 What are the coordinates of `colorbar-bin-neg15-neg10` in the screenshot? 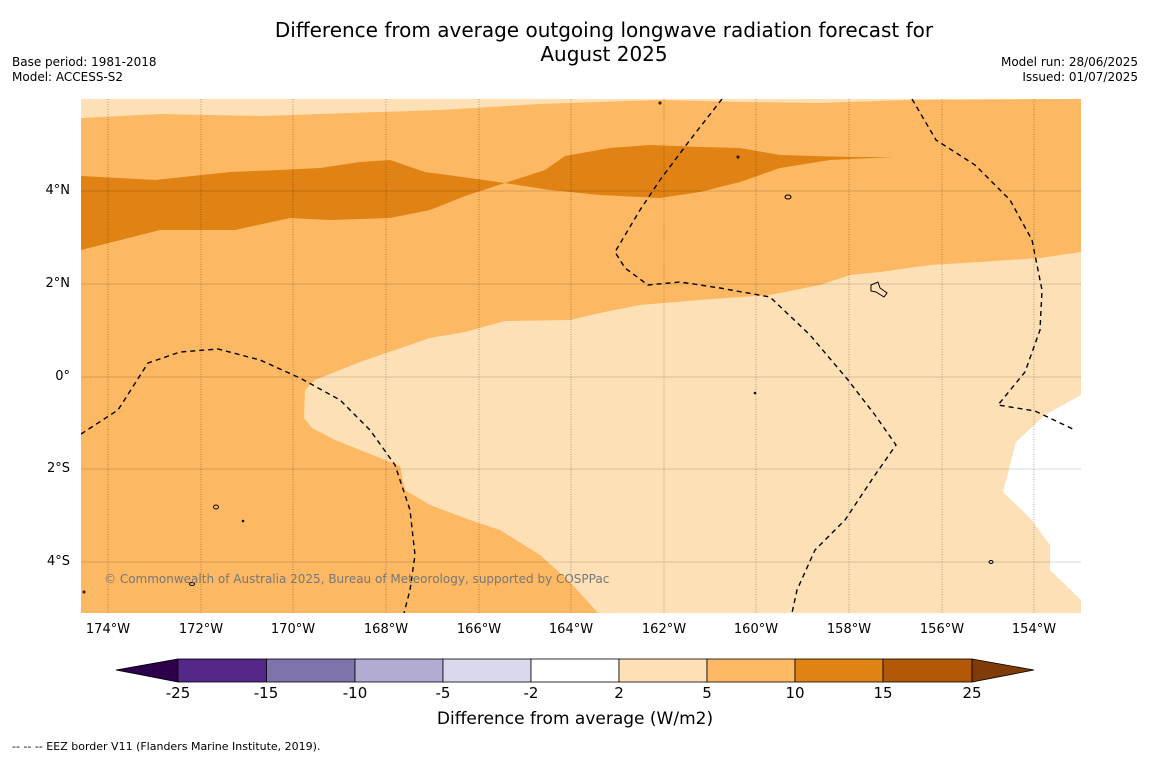 It's located at (311, 670).